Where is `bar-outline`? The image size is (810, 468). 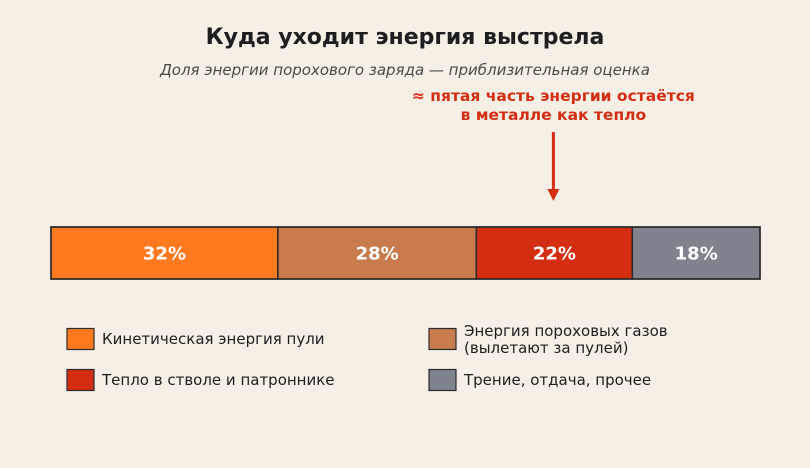
bar-outline is located at coordinates (405, 253).